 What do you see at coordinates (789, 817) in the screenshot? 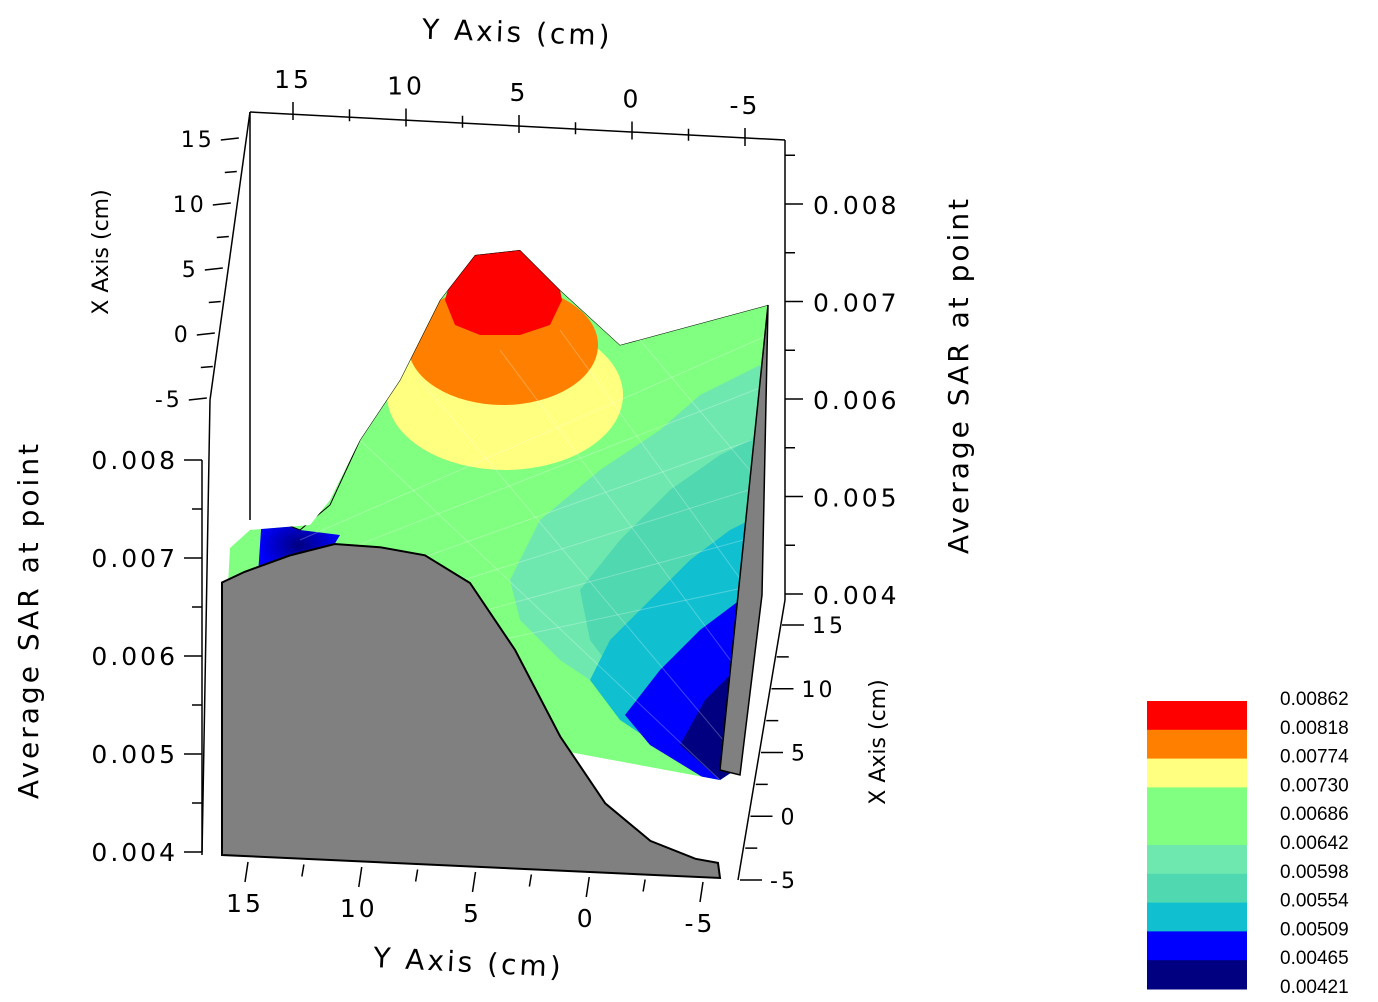
I see `x-tick-label-right: 0` at bounding box center [789, 817].